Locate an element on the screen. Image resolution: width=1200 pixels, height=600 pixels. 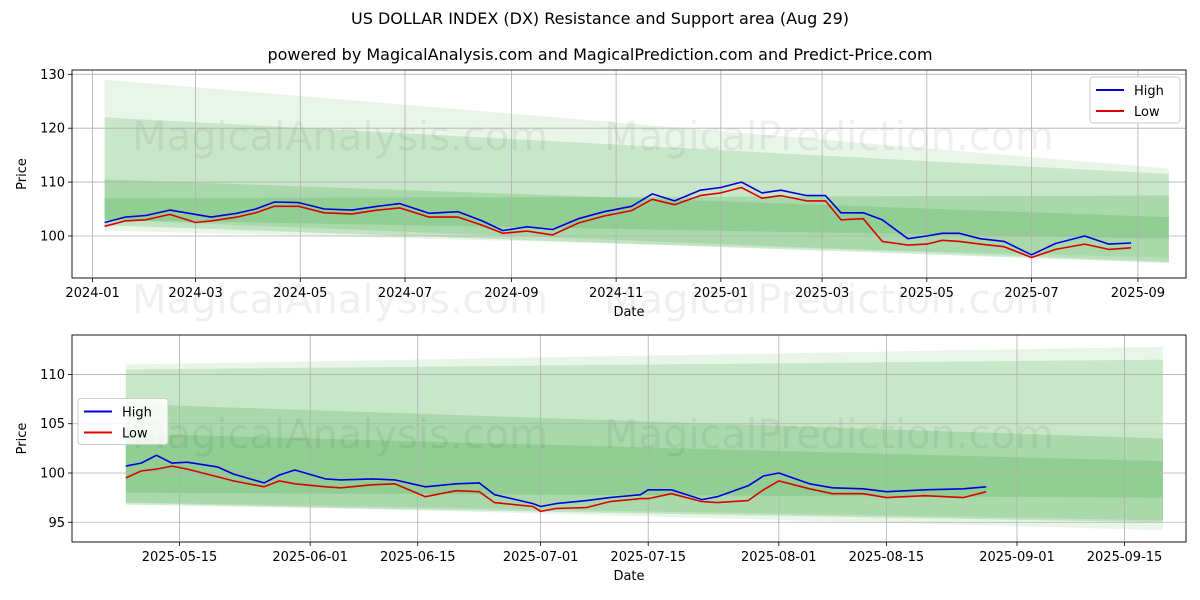
x-tick-label: 2024-05 is located at coordinates (300, 293).